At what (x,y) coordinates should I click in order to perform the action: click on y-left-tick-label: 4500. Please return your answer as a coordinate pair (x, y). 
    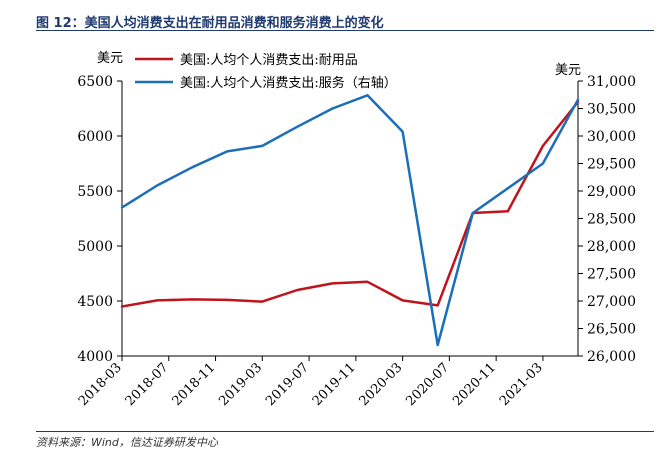
    Looking at the image, I should click on (95, 302).